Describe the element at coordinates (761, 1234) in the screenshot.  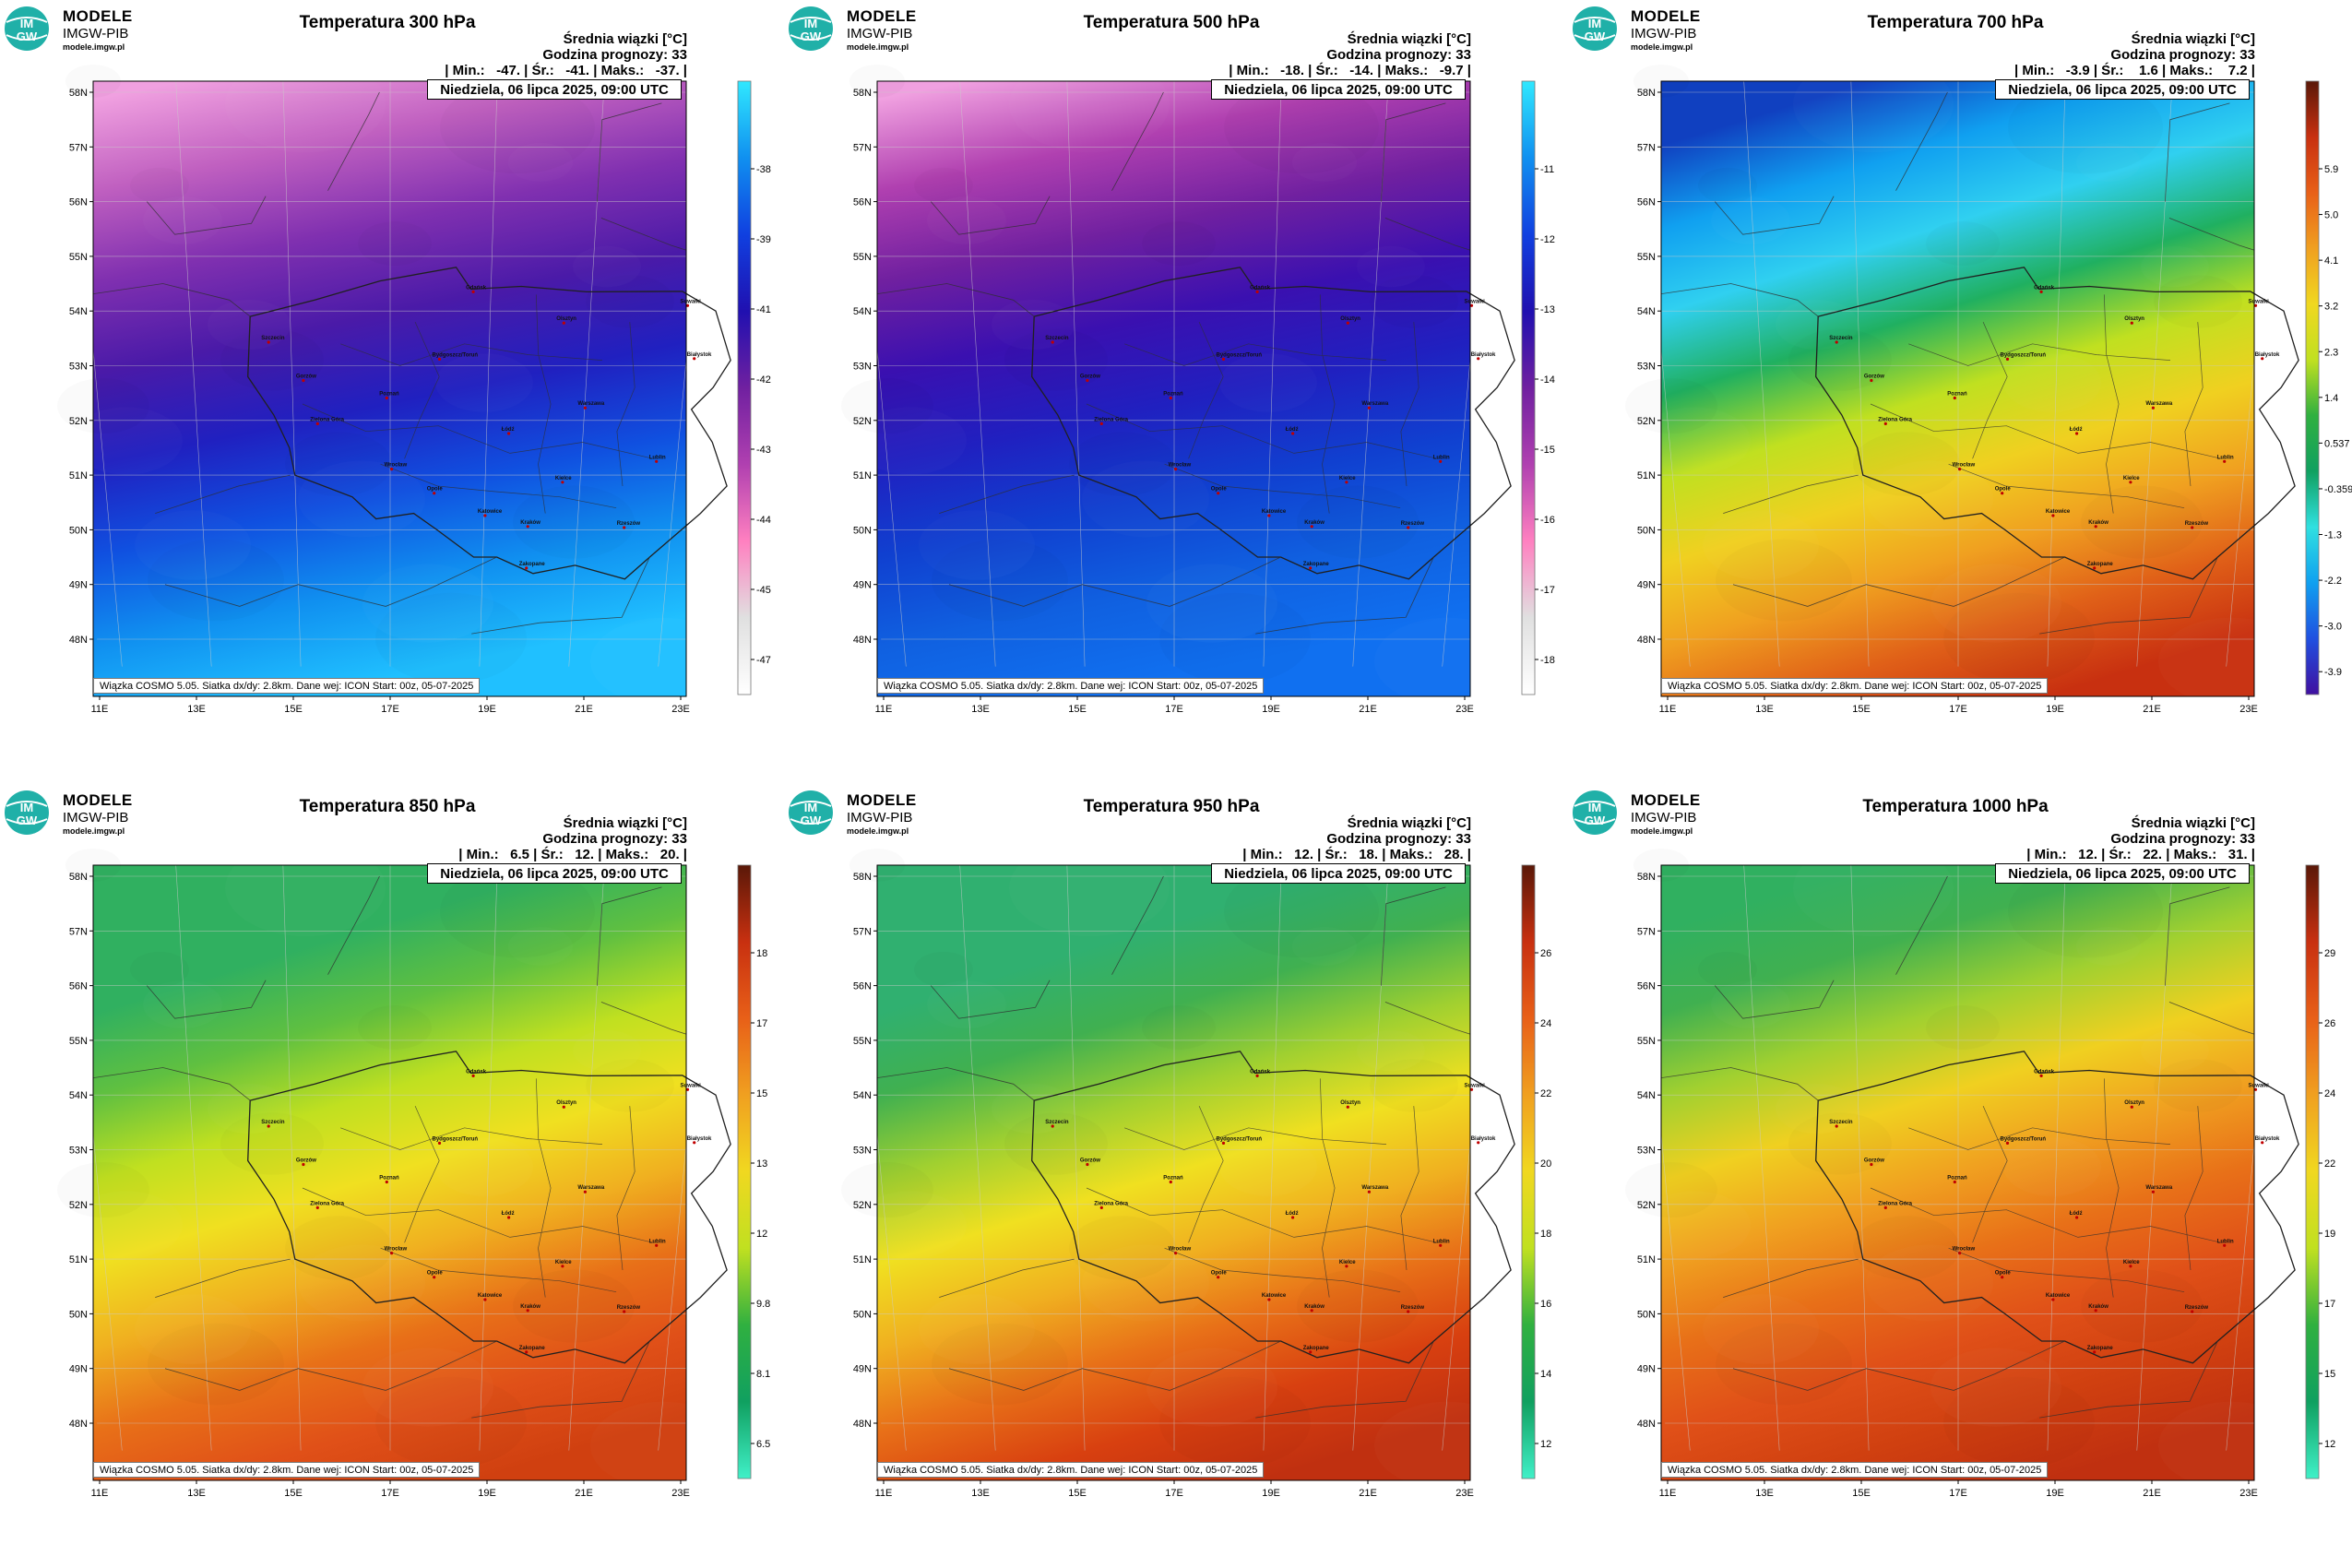
I see `colorbar-label: 12` at that location.